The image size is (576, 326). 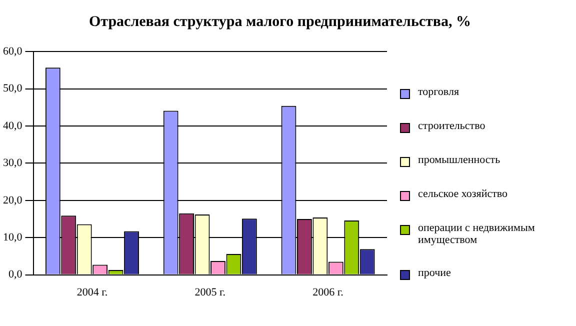 What do you see at coordinates (434, 273) in the screenshot?
I see `legend-label: прочие` at bounding box center [434, 273].